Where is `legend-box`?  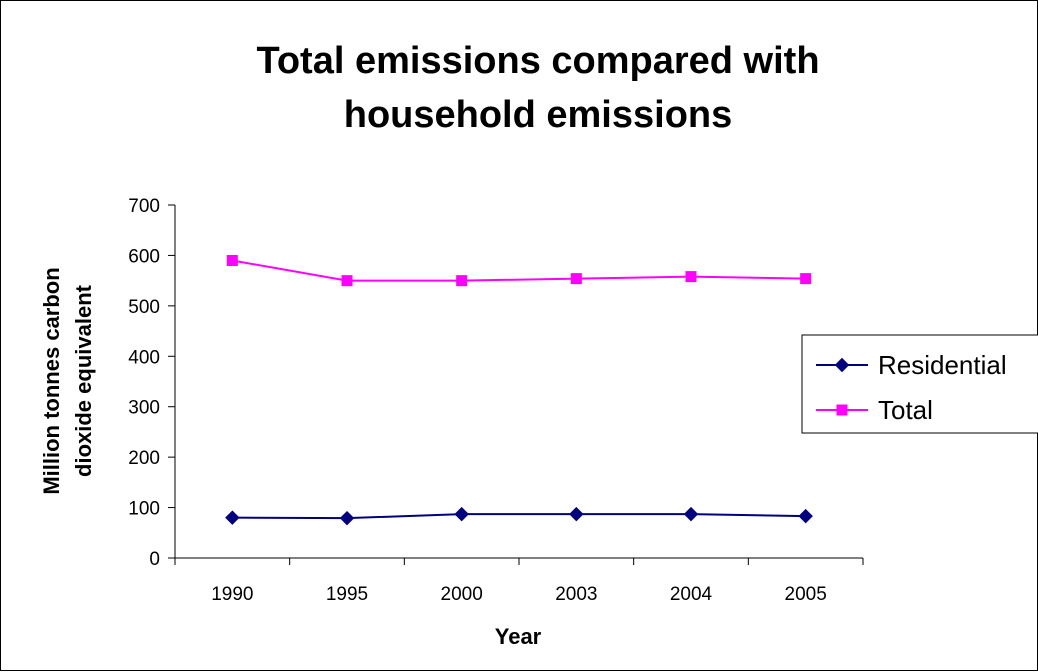
legend-box is located at coordinates (919, 384).